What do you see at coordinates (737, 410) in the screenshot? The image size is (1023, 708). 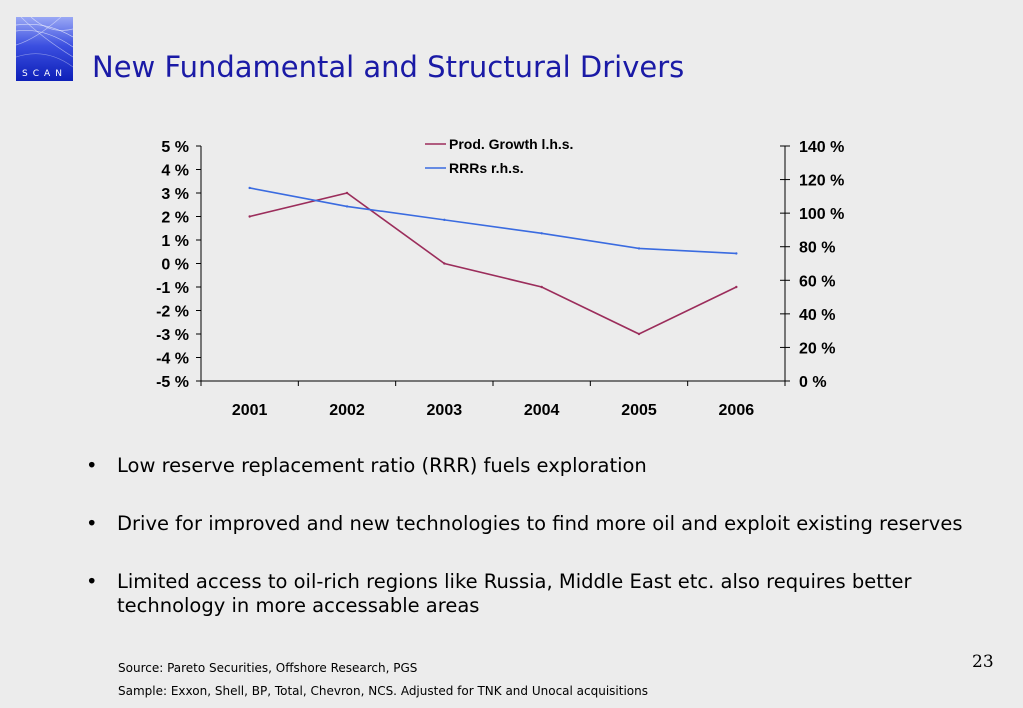 I see `x-axis-tick-label: 2006` at bounding box center [737, 410].